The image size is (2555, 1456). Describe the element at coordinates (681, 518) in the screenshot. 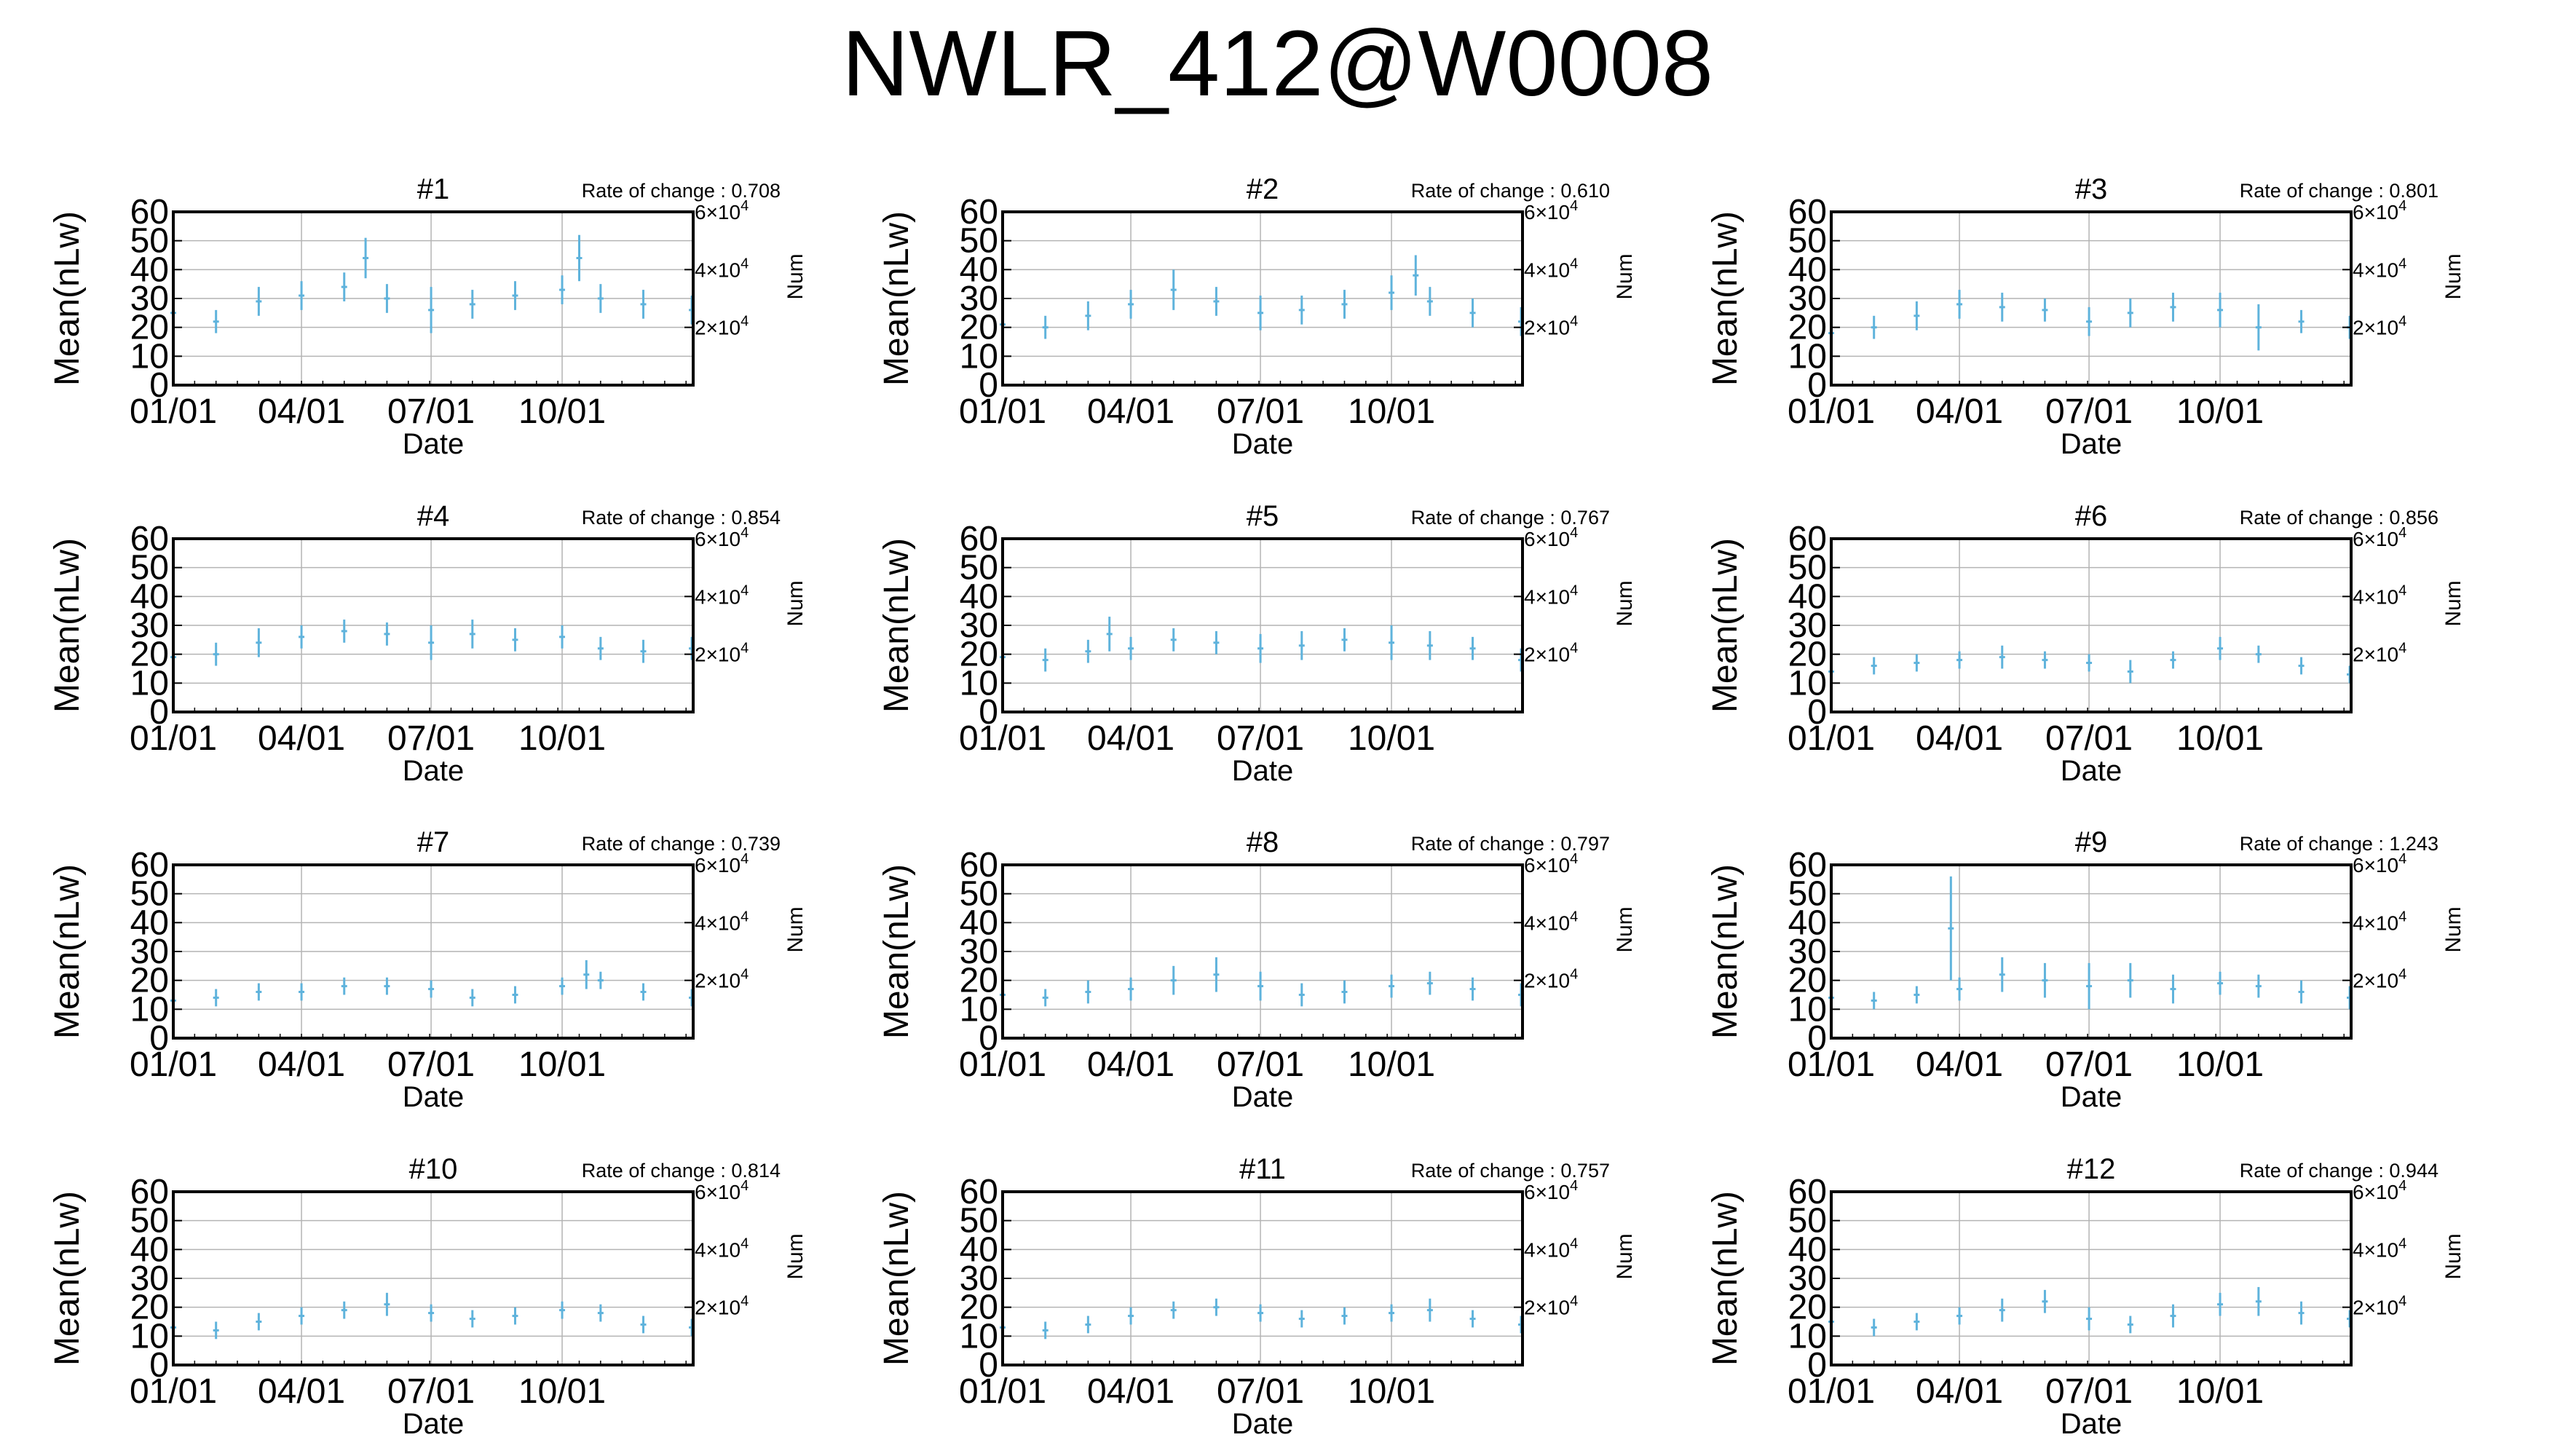

I see `rate-of-change-label: Rate of change : 0.854` at that location.